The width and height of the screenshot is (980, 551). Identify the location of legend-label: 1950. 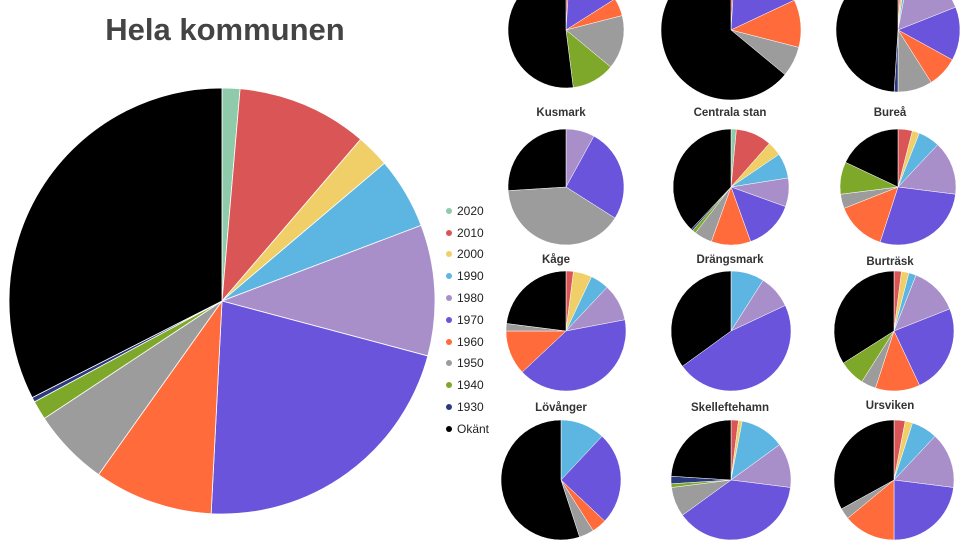
(470, 363).